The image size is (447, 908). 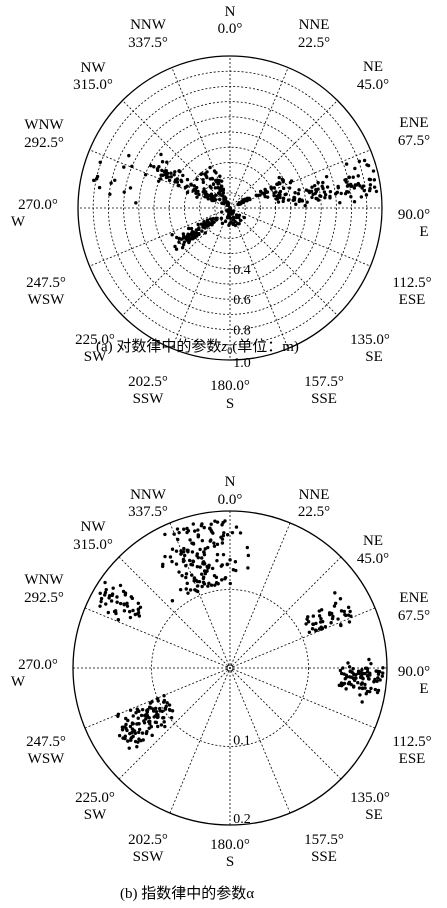 What do you see at coordinates (373, 559) in the screenshot?
I see `chart-b-angle-label-deg: 45.0°` at bounding box center [373, 559].